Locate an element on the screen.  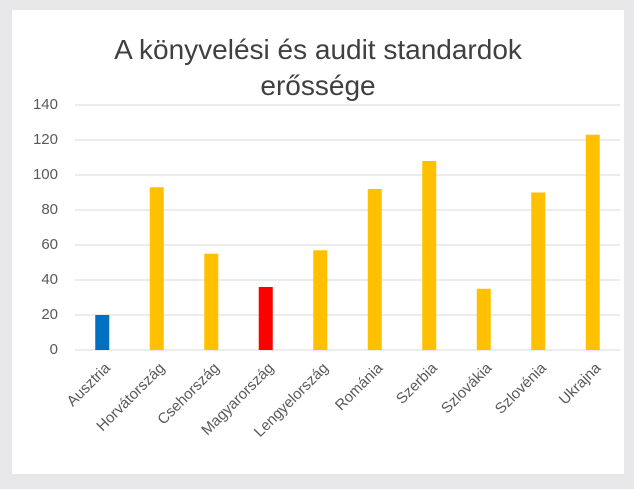
x-tick-label: Ausztria is located at coordinates (89, 384).